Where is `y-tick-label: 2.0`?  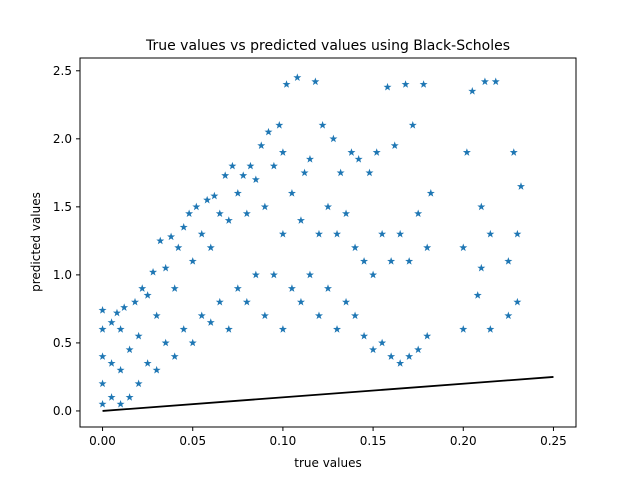 y-tick-label: 2.0 is located at coordinates (62, 139).